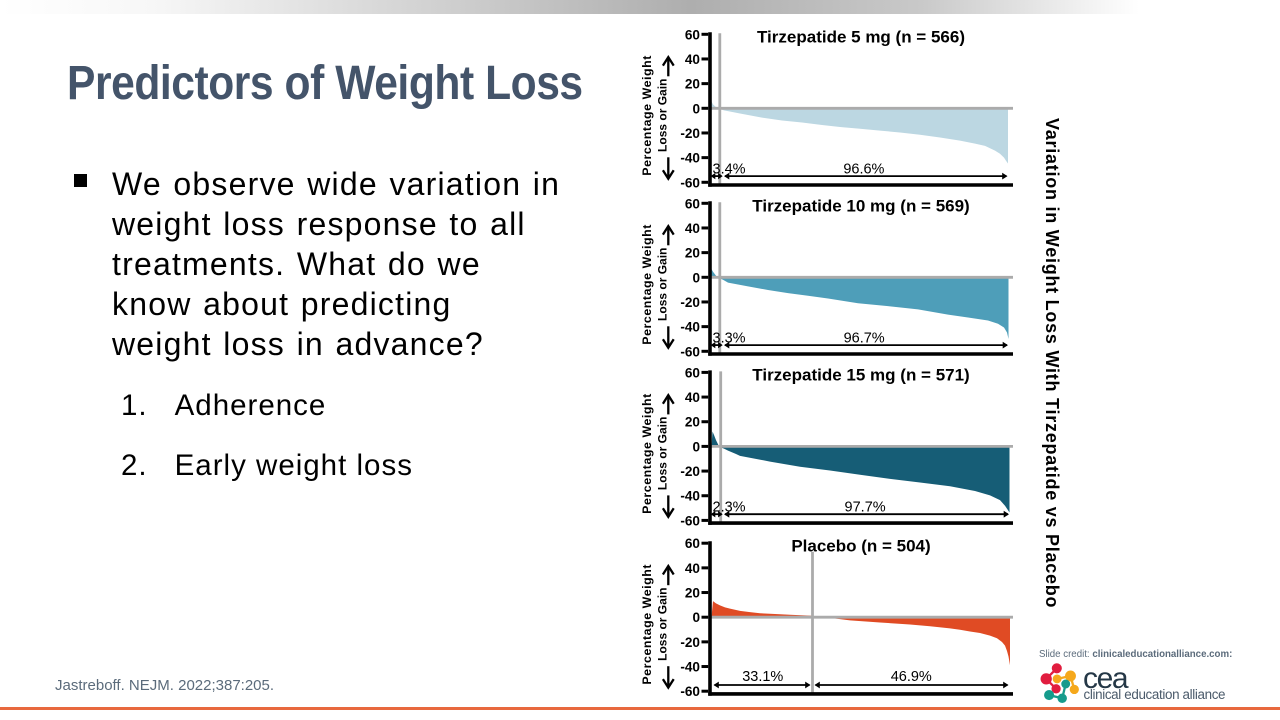 The width and height of the screenshot is (1280, 720). I want to click on svg-text: clinical education alliance, so click(1155, 694).